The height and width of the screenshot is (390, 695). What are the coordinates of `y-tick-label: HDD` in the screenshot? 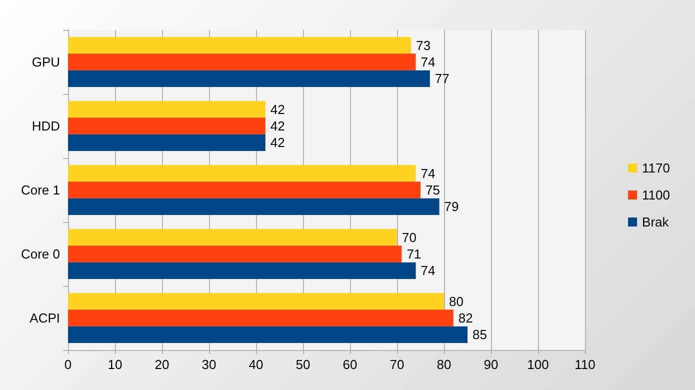 It's located at (46, 126).